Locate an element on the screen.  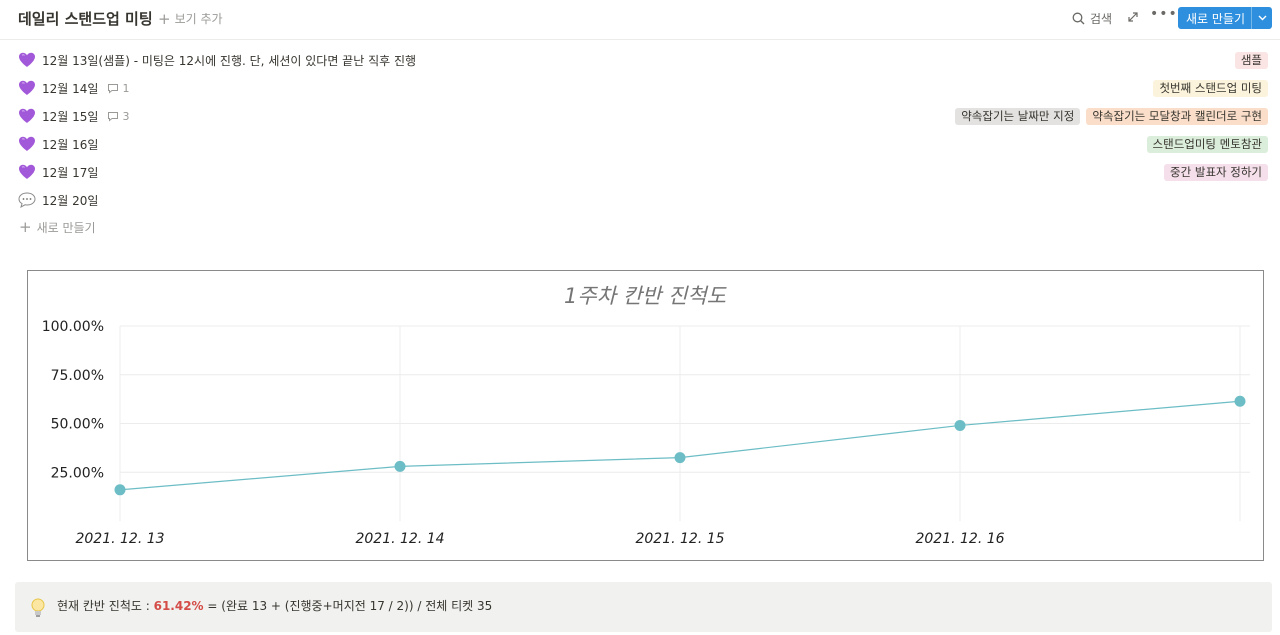
tag-list: 중간 발표자 정하기 is located at coordinates (1216, 172).